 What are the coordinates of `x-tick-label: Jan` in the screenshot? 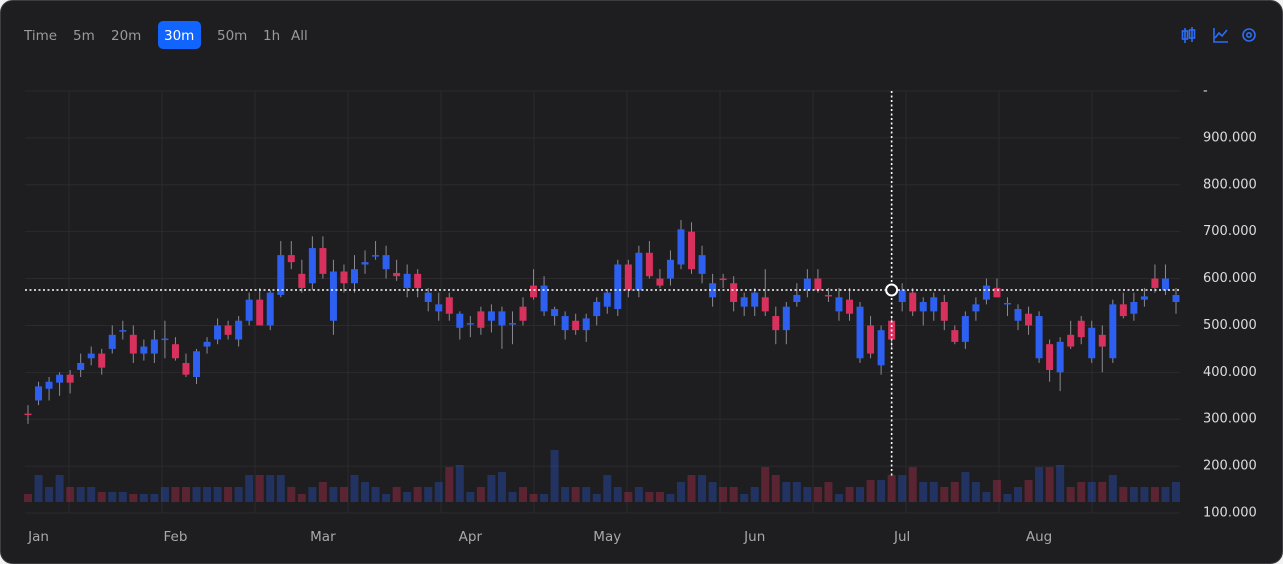 It's located at (38, 537).